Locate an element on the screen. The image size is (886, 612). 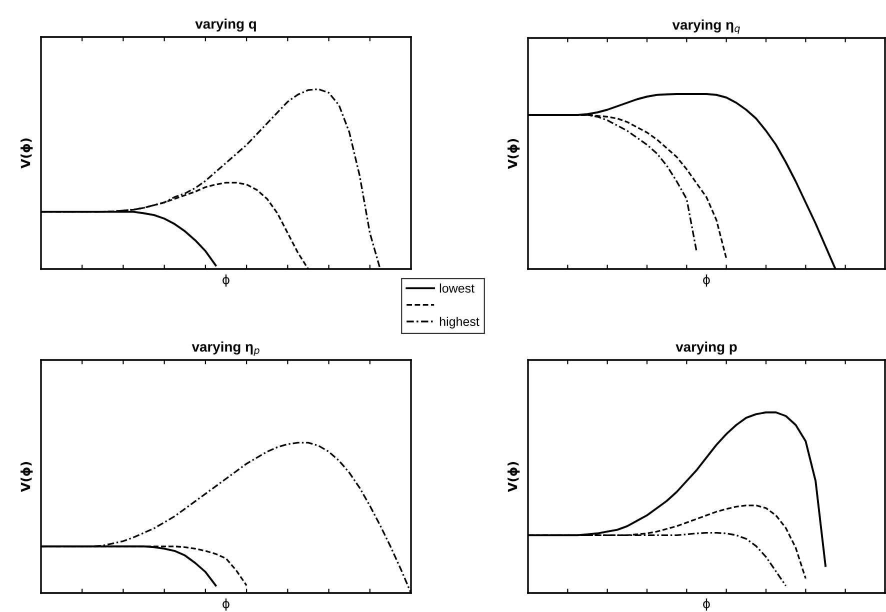
chart-title: varying p is located at coordinates (706, 348).